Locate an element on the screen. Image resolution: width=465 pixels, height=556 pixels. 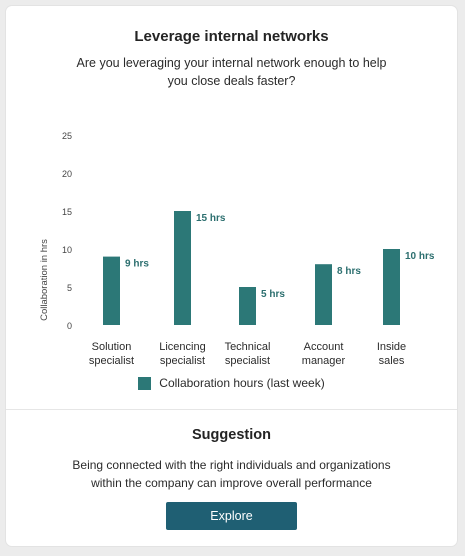
legend-label: Collaboration hours (last week) is located at coordinates (242, 383).